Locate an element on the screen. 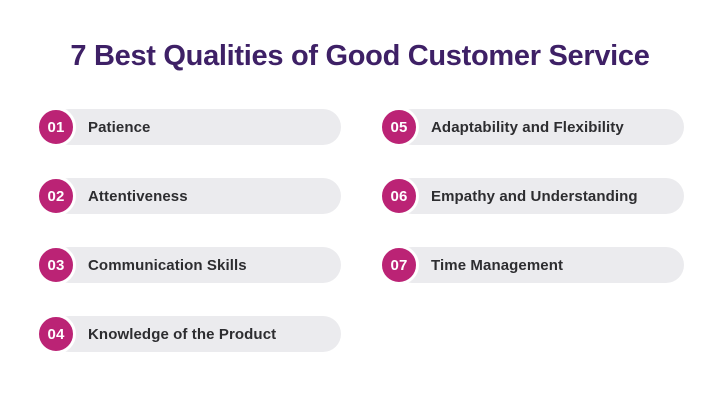 Image resolution: width=720 pixels, height=404 pixels. quality-label: Empathy and Understanding is located at coordinates (534, 196).